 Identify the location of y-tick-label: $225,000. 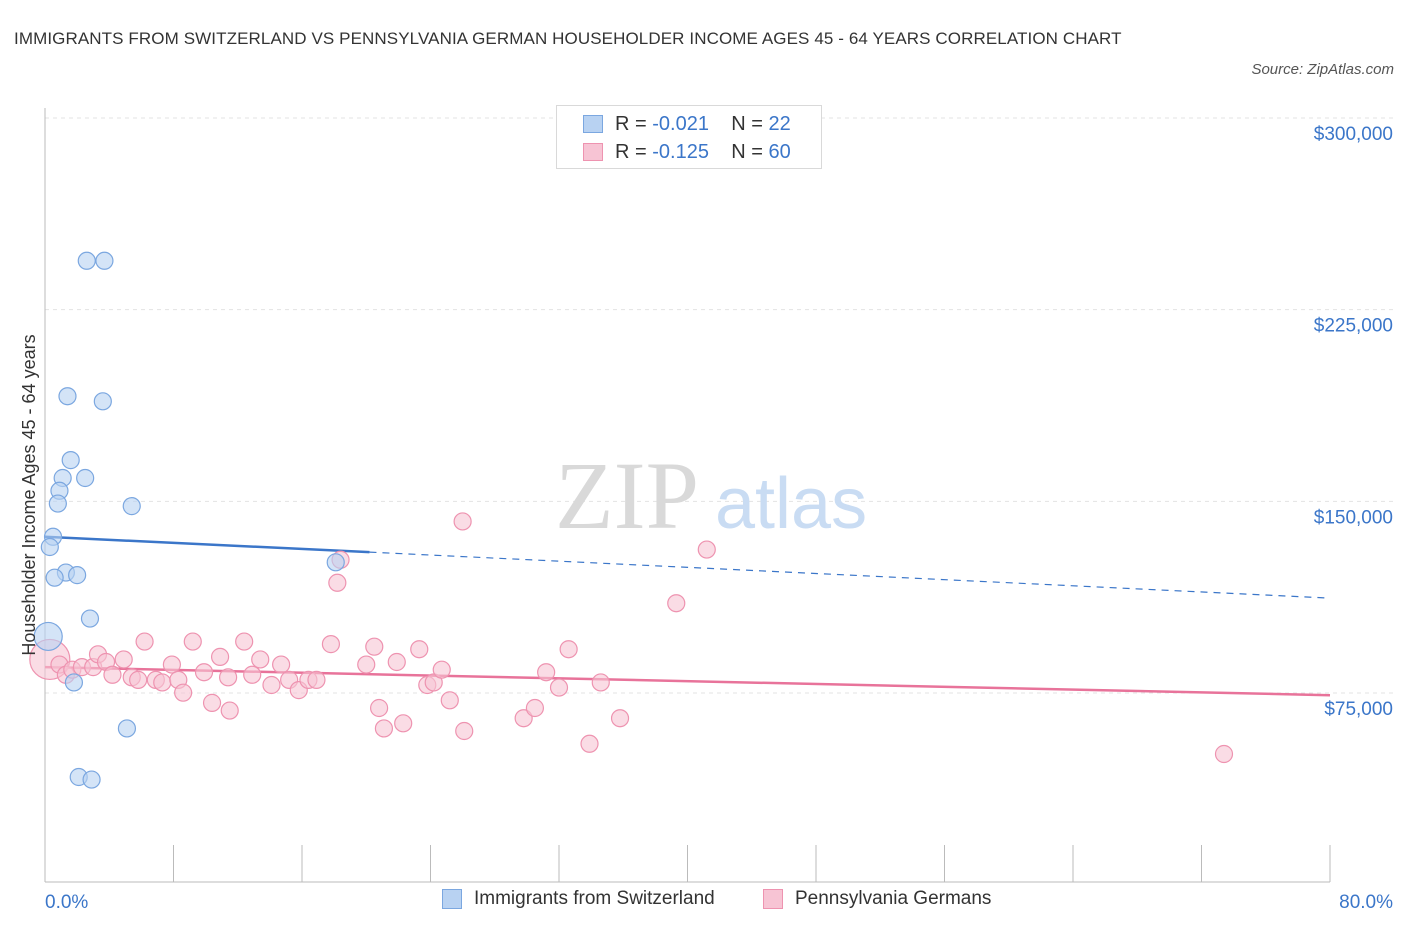
(1353, 326).